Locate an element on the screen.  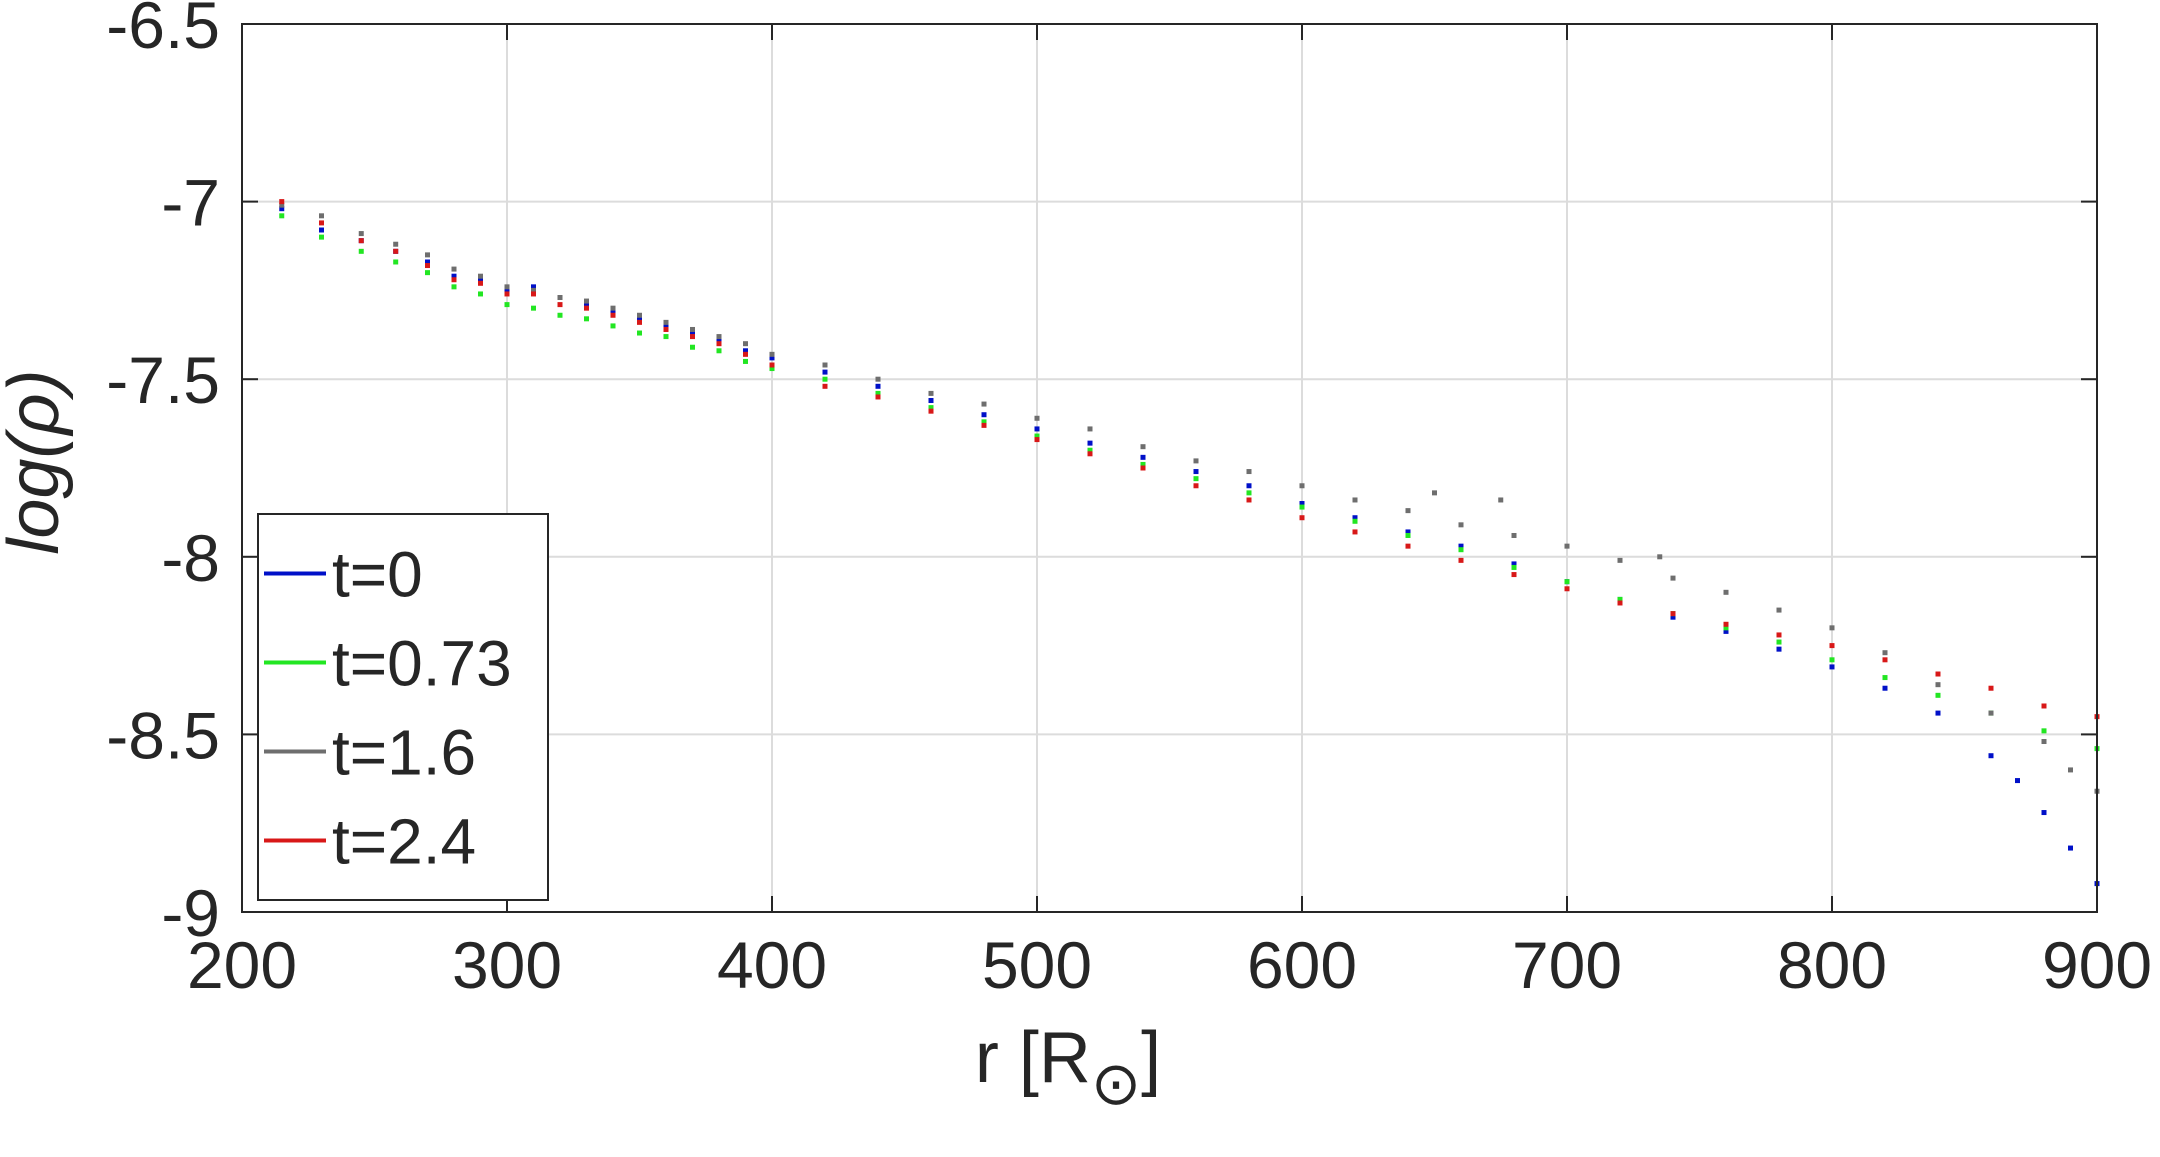
x-axis-label-subscript: ⊙ is located at coordinates (1116, 1083).